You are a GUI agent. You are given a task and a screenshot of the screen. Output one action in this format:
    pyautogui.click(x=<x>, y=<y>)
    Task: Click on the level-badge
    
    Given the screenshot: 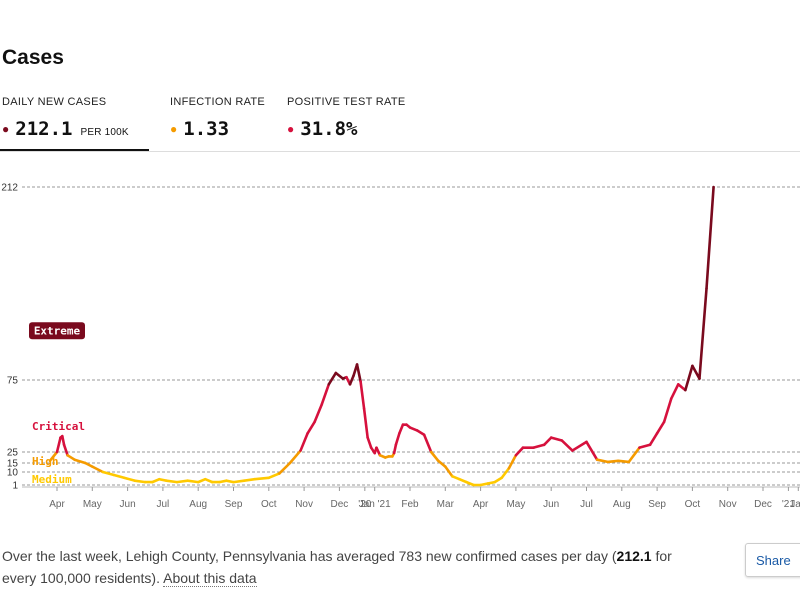 What is the action you would take?
    pyautogui.click(x=57, y=331)
    